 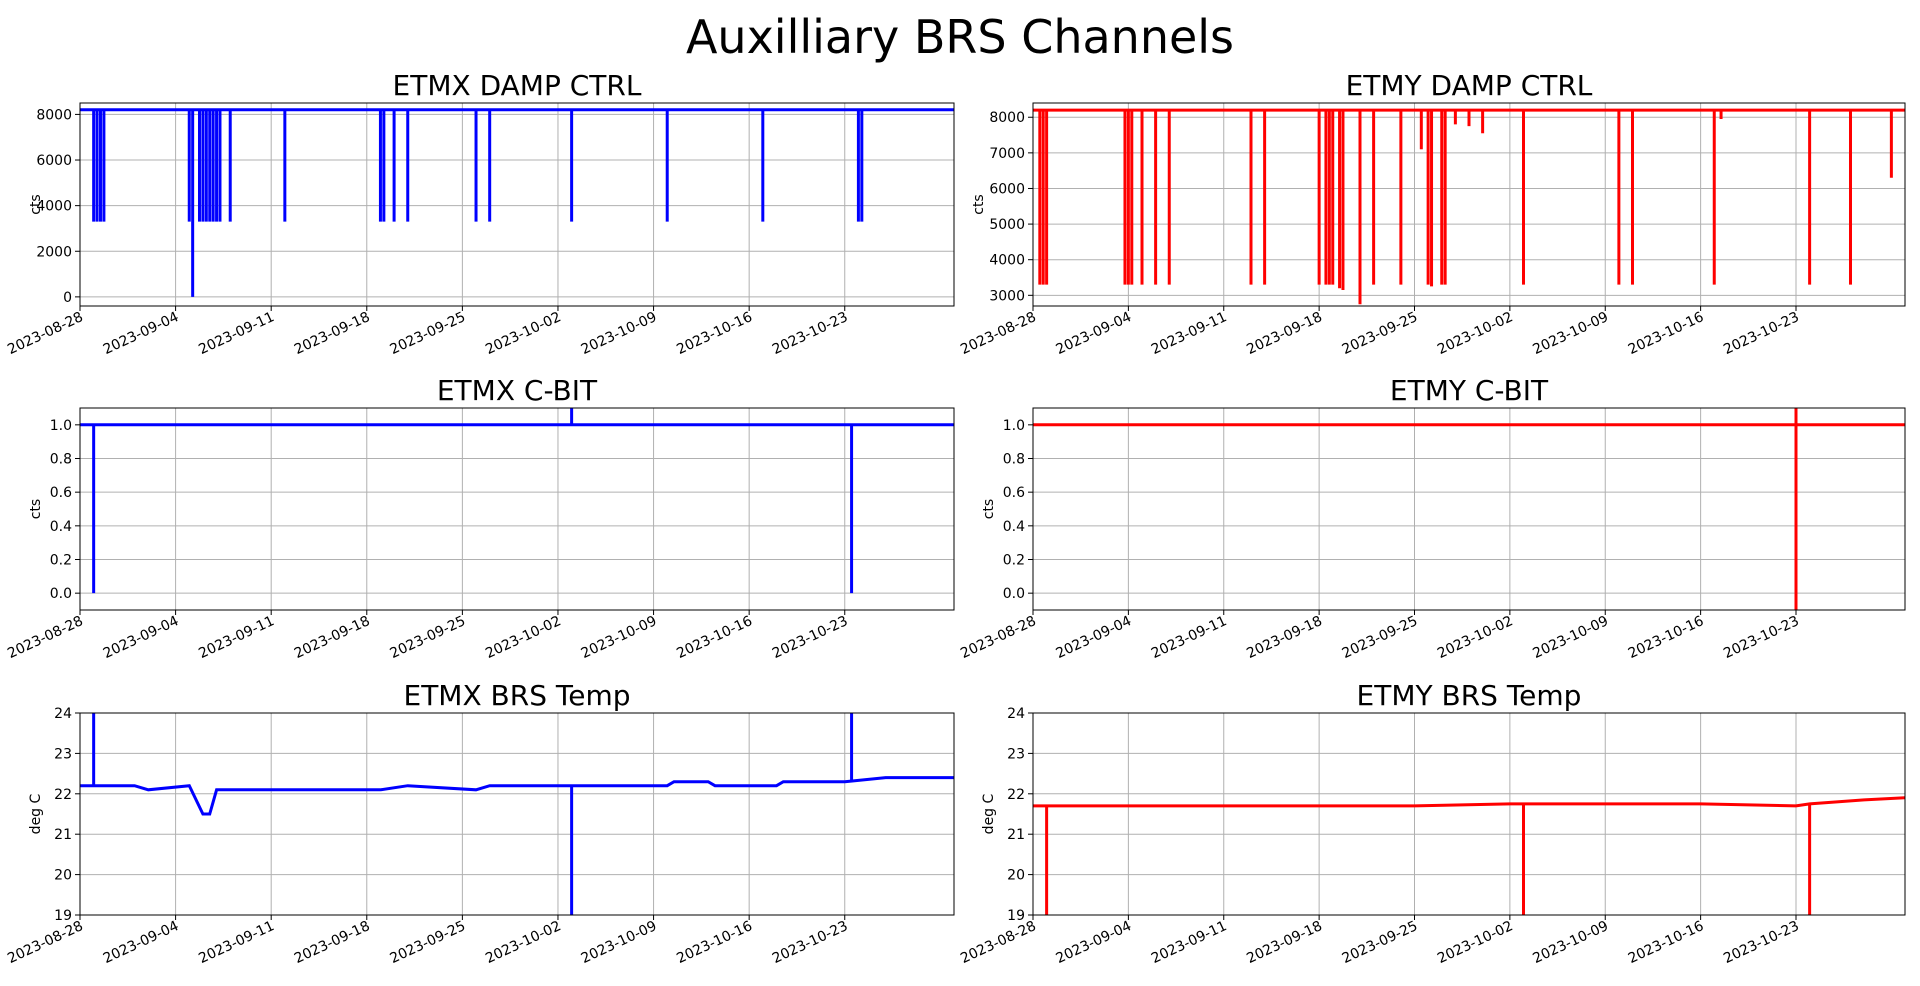 What do you see at coordinates (960, 37) in the screenshot?
I see `figure-title: Auxilliary BRS Channels` at bounding box center [960, 37].